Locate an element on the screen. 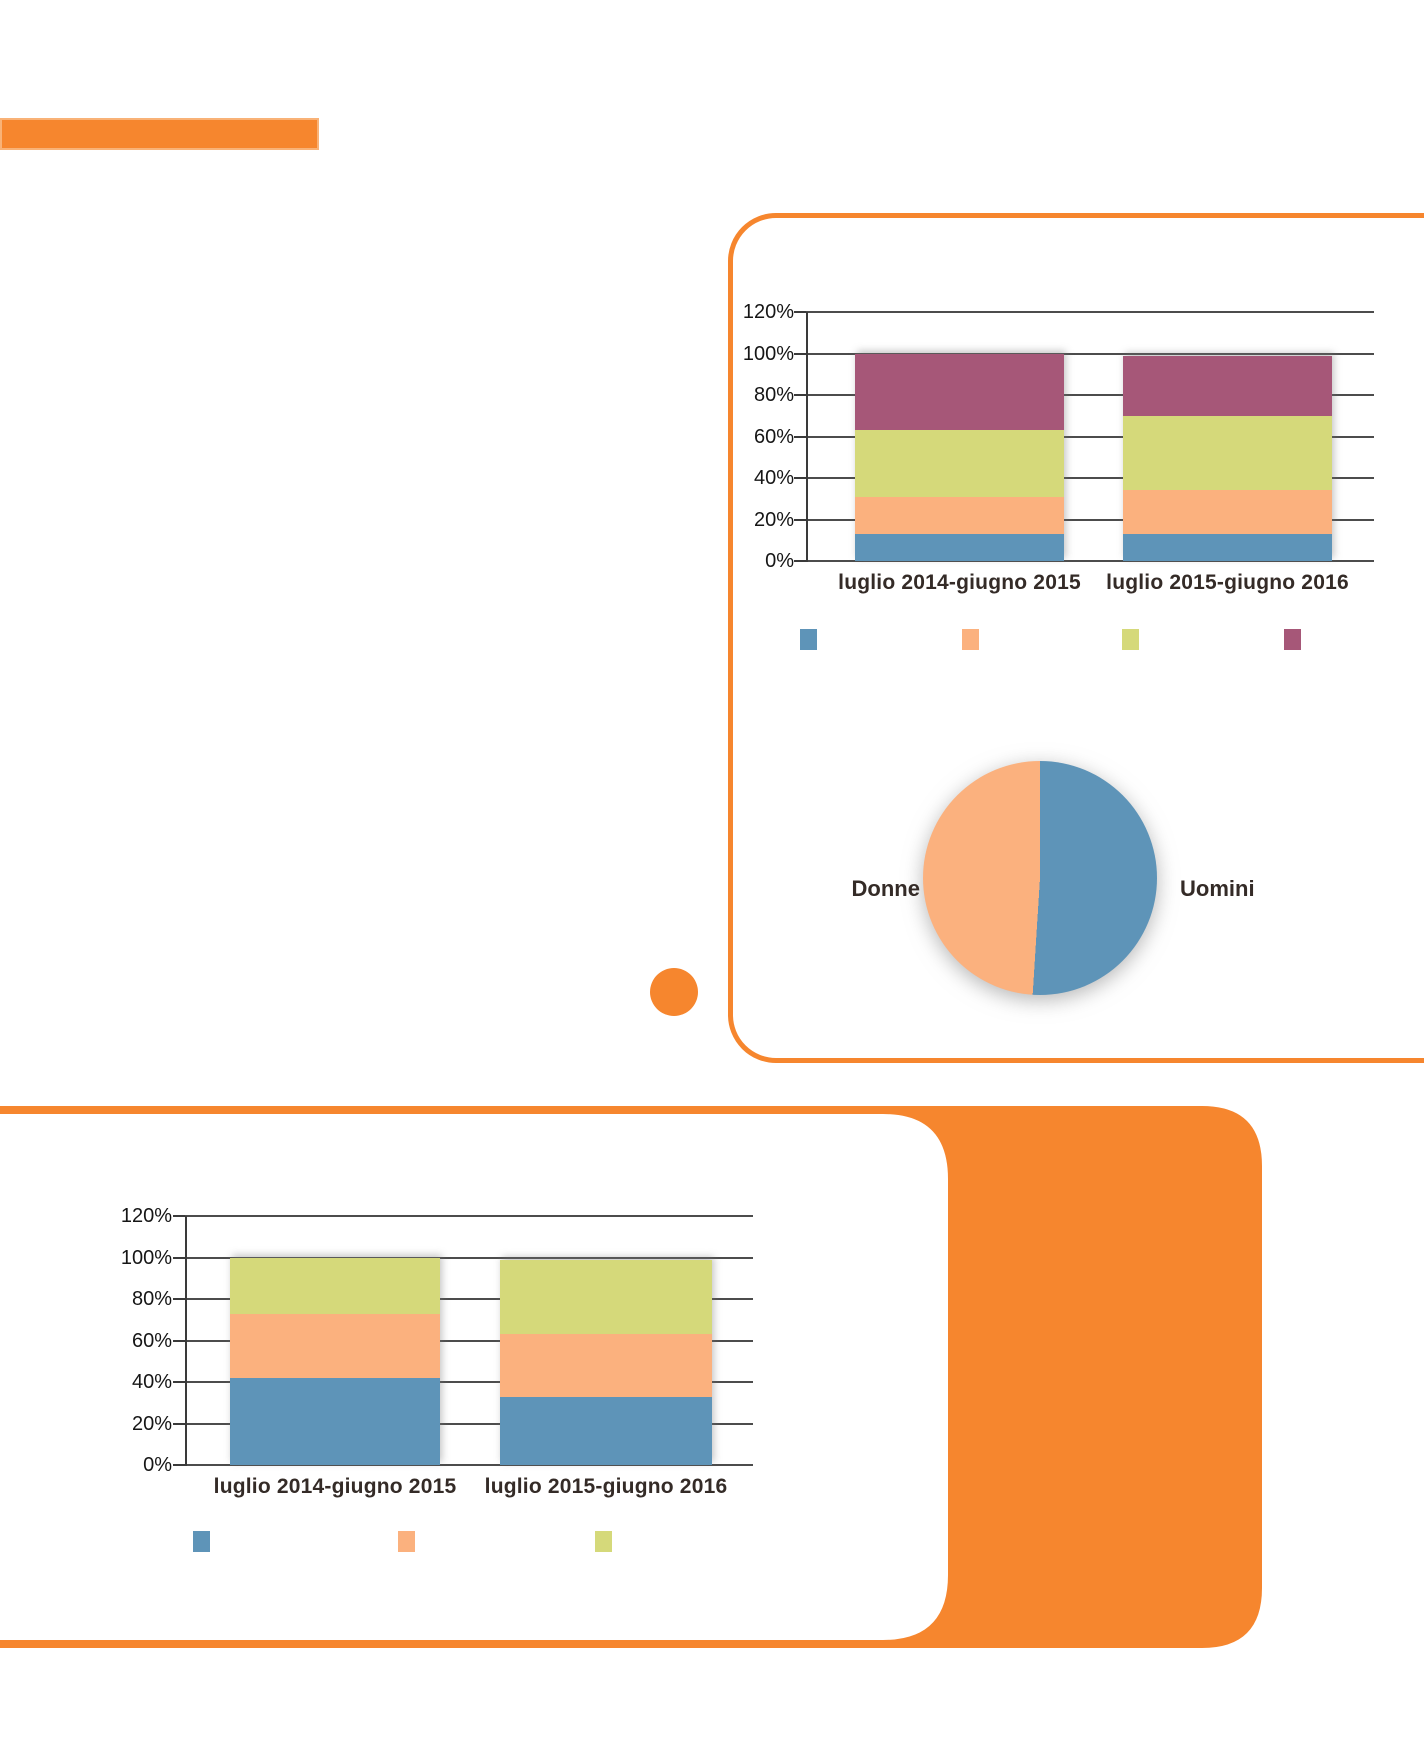  chart-bottom-tick-label: 40% is located at coordinates (151, 1382).